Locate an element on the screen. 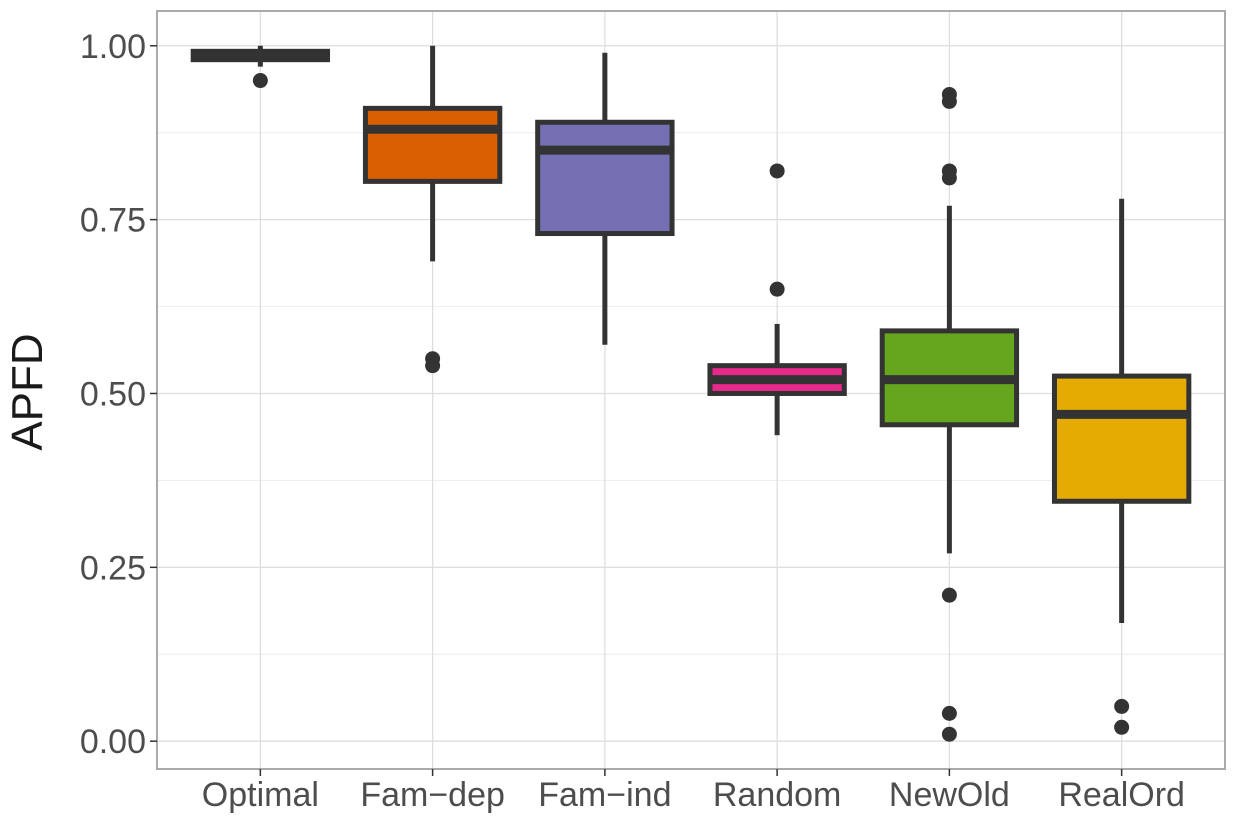 The height and width of the screenshot is (825, 1235). x-tick-label: Random is located at coordinates (777, 795).